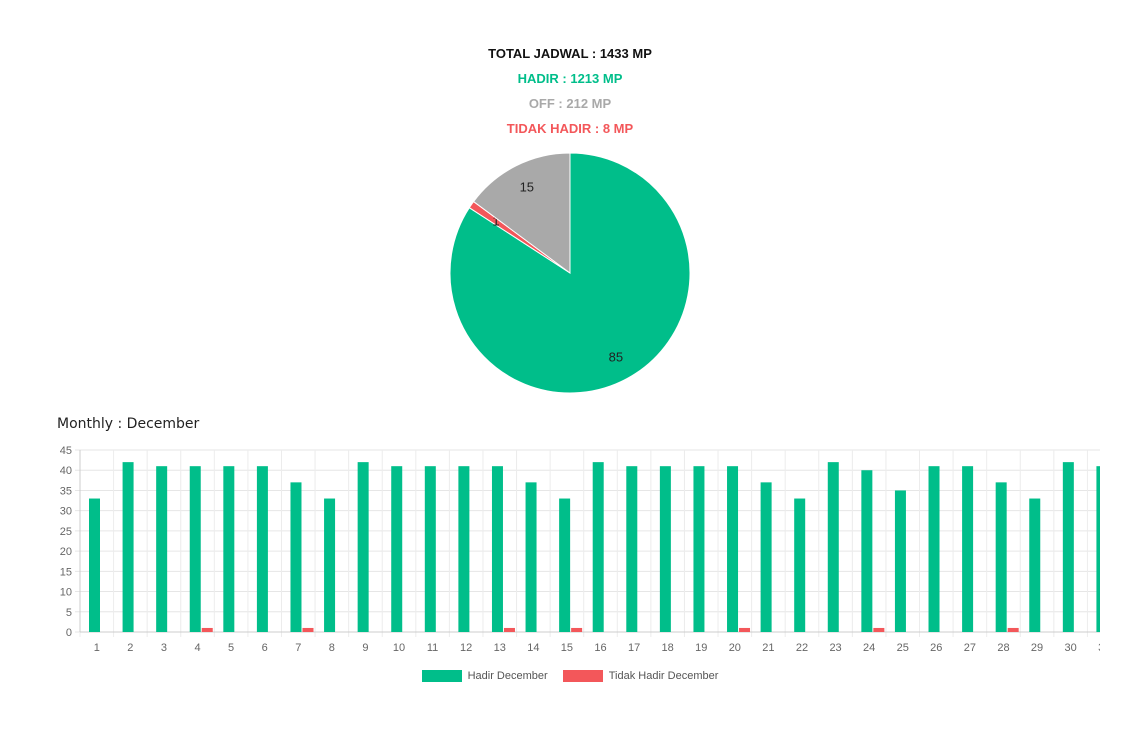  Describe the element at coordinates (399, 648) in the screenshot. I see `x-tick-label: 10` at that location.